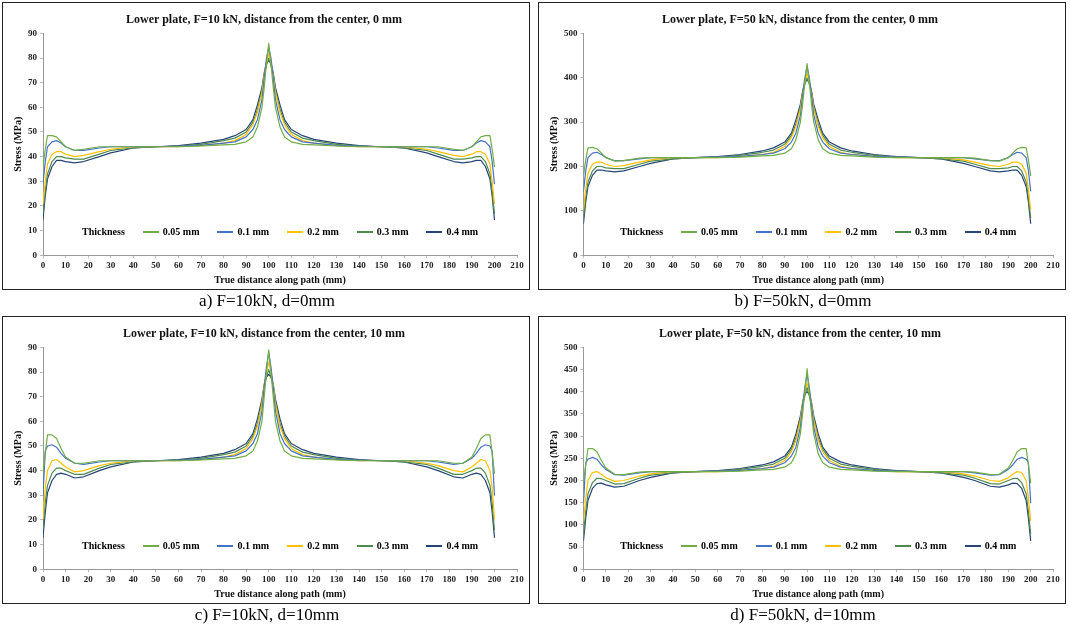 The width and height of the screenshot is (1070, 641). What do you see at coordinates (762, 264) in the screenshot?
I see `x-tick-label: 80` at bounding box center [762, 264].